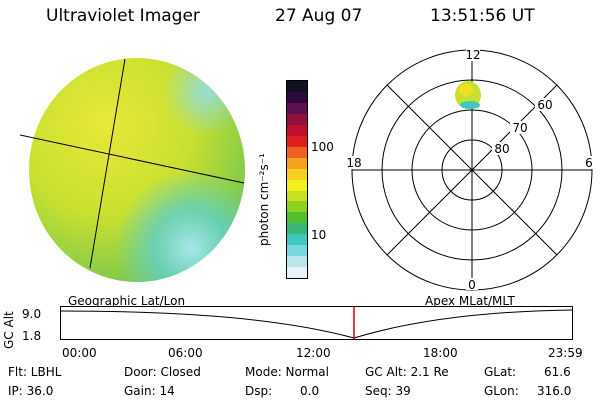 This screenshot has width=600, height=400. I want to click on time-tick-0000: 00:00, so click(79, 353).